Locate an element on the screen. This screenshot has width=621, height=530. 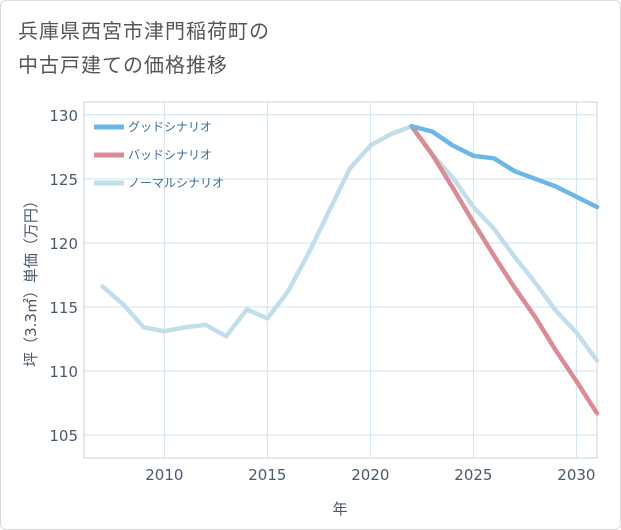
y-tick-label: 120 is located at coordinates (63, 244).